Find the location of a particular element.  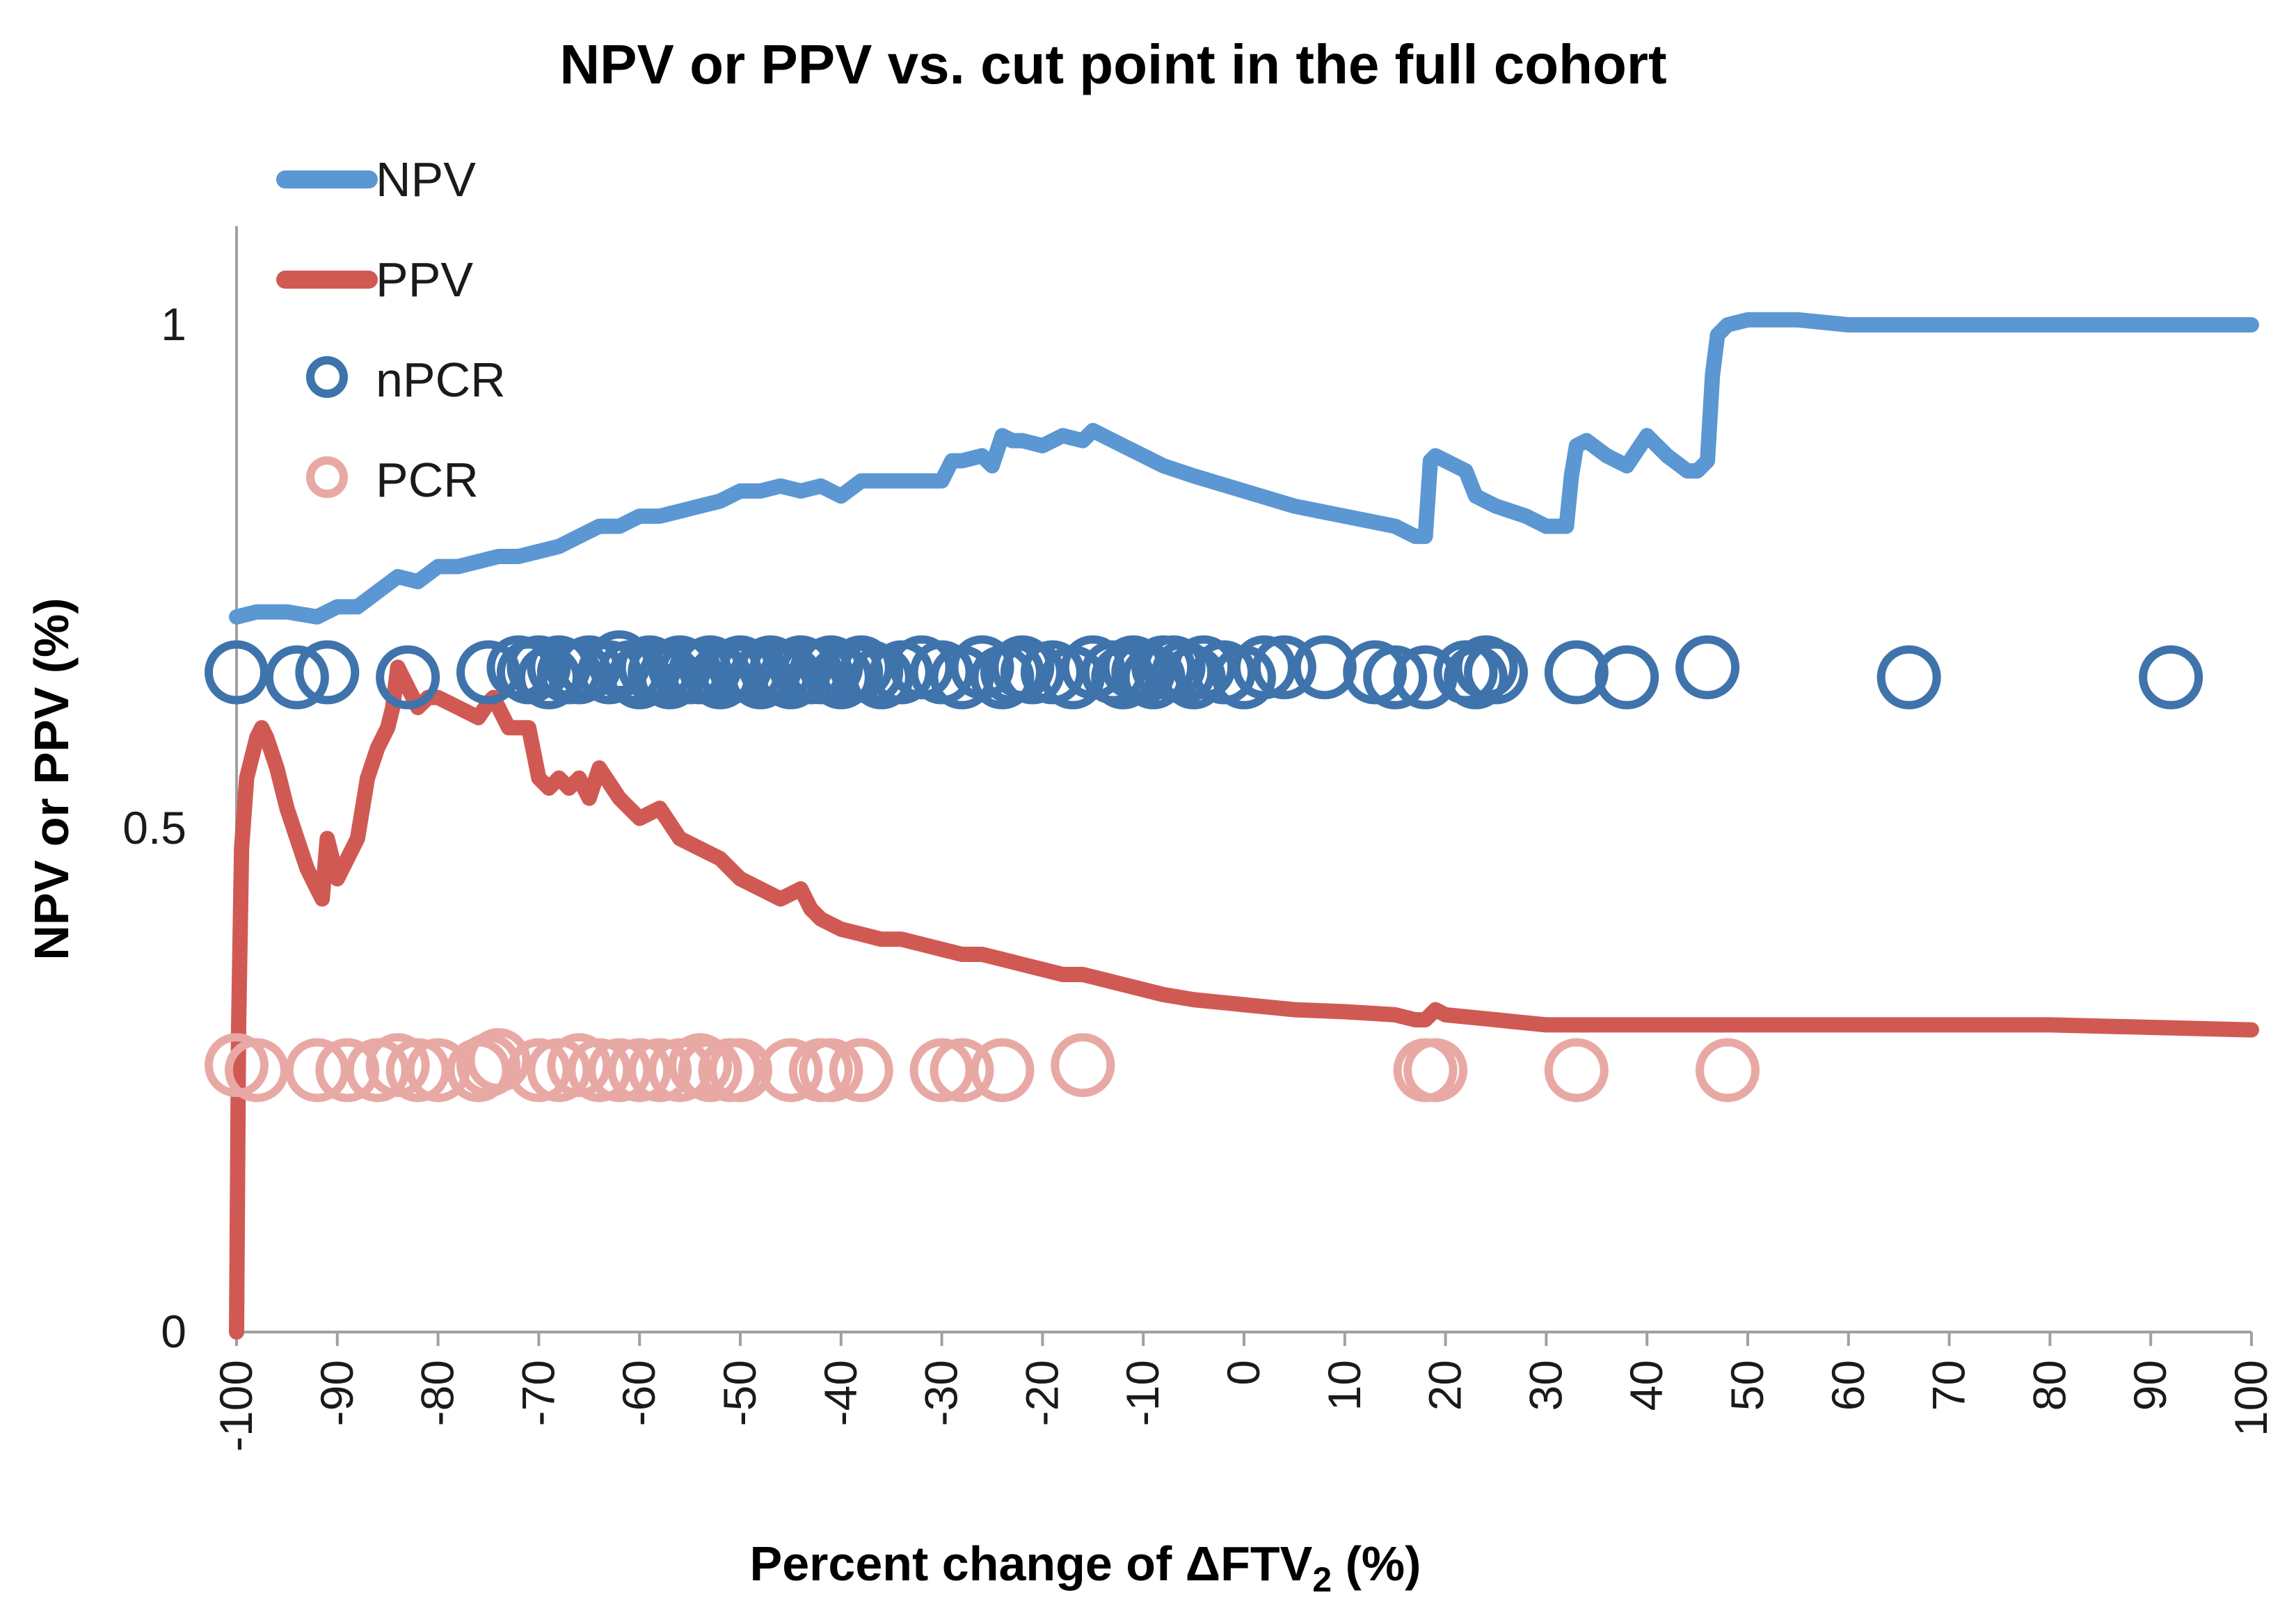

x-tick-label: -70 is located at coordinates (538, 1393).